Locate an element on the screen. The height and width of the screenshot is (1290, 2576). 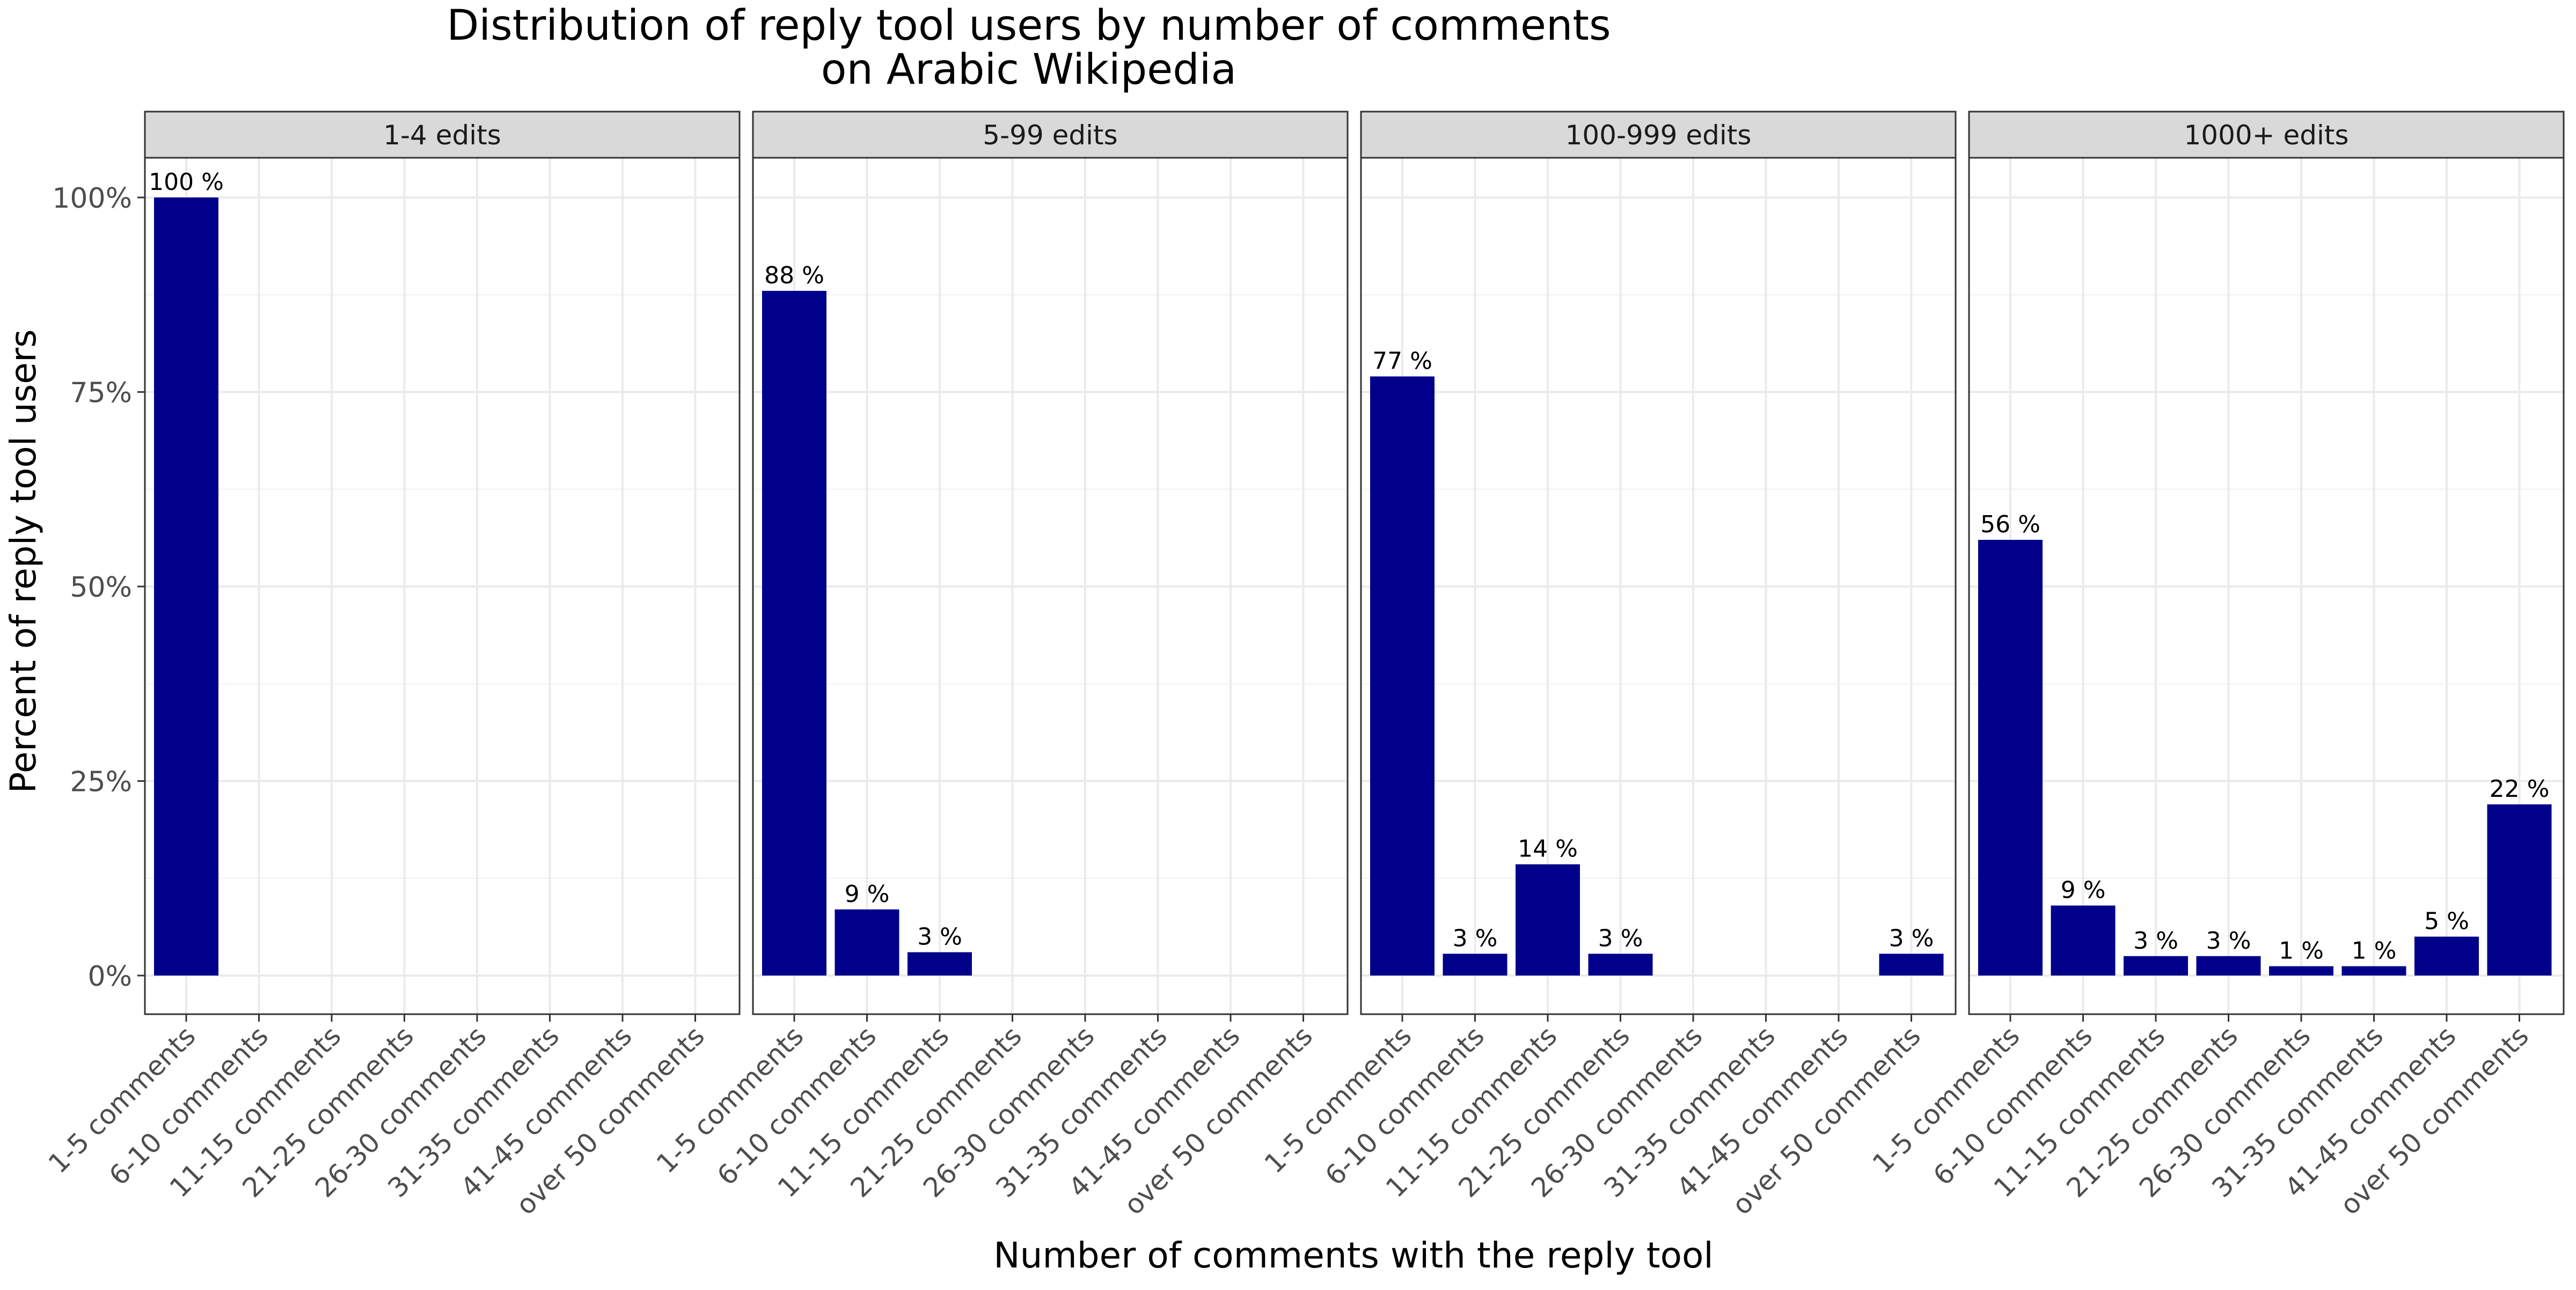
bar-value-label: 56 % is located at coordinates (2010, 524).